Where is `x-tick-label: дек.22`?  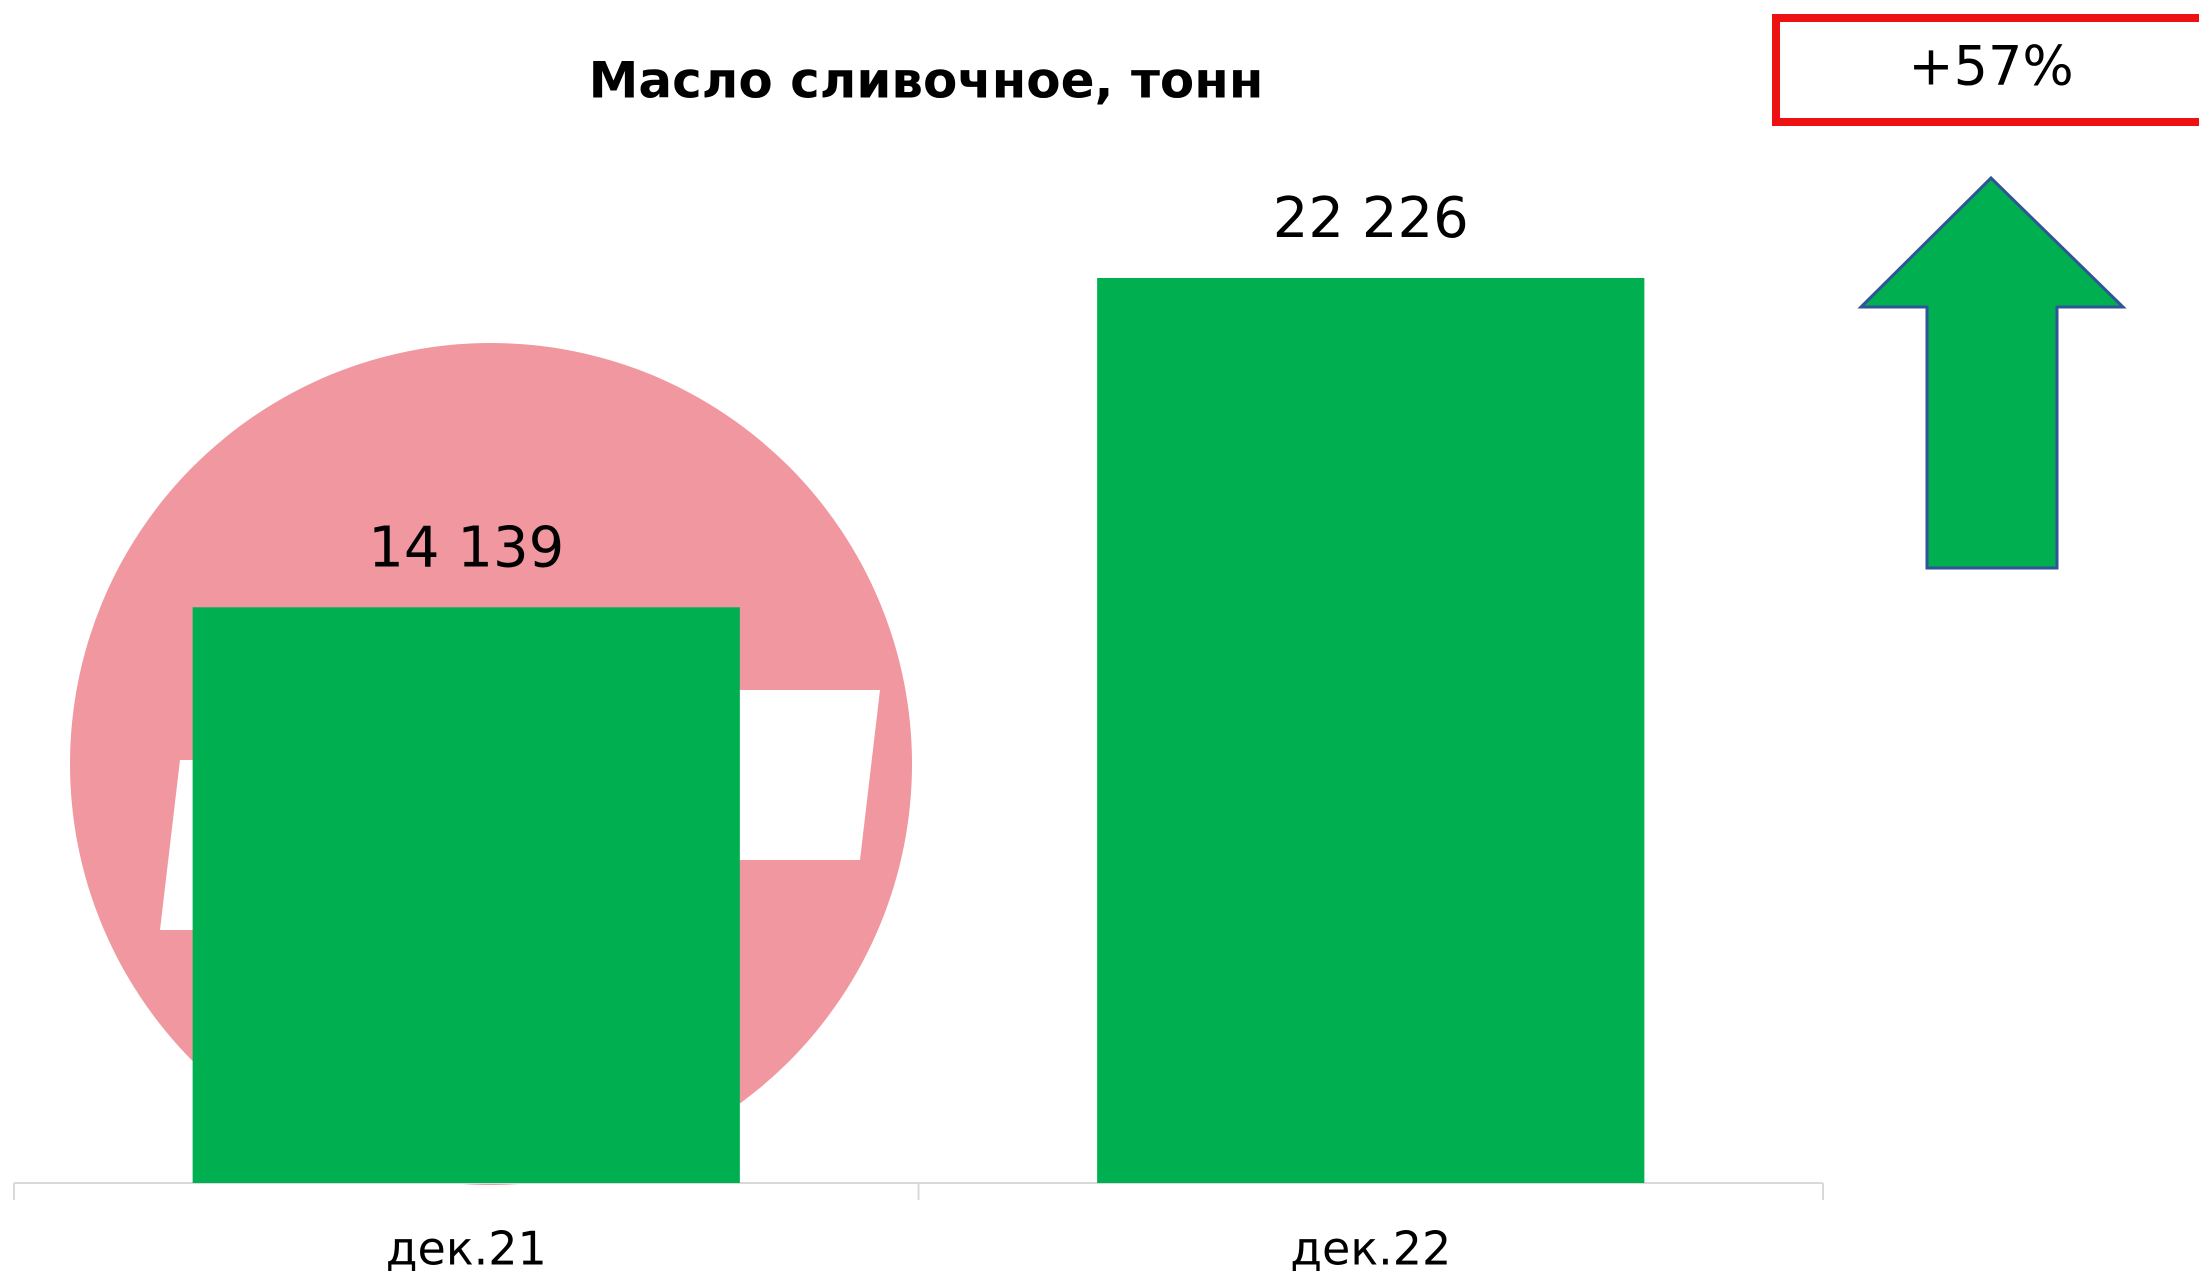
x-tick-label: дек.22 is located at coordinates (1370, 1249).